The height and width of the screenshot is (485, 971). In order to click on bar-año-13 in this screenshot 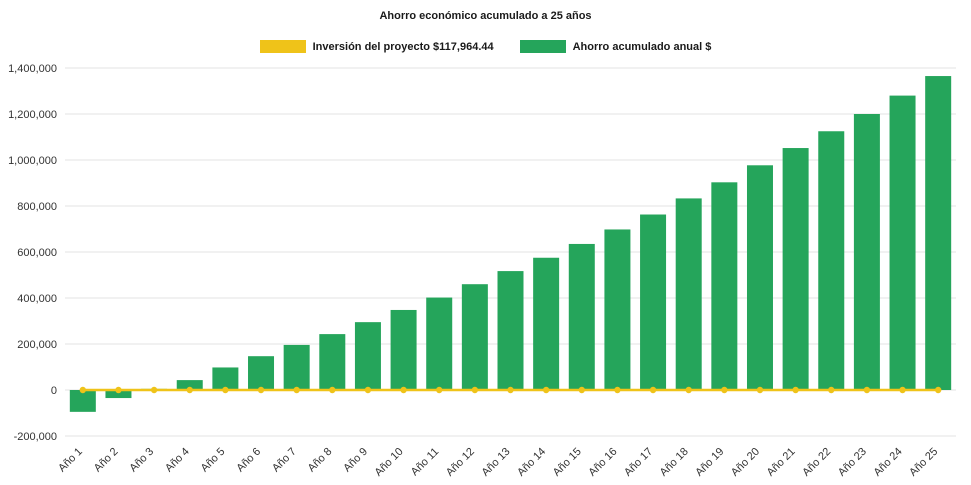, I will do `click(510, 330)`.